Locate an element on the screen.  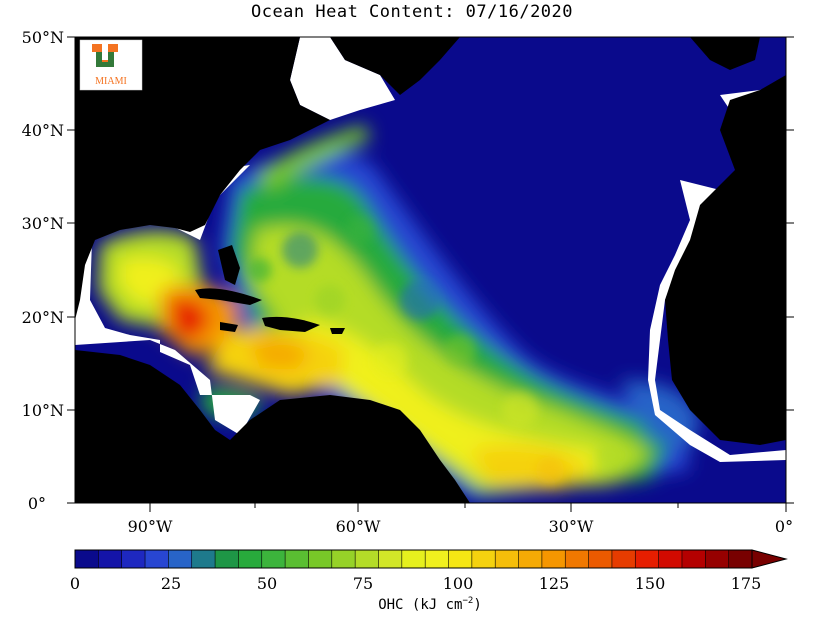
lat-label: 0° is located at coordinates (37, 503).